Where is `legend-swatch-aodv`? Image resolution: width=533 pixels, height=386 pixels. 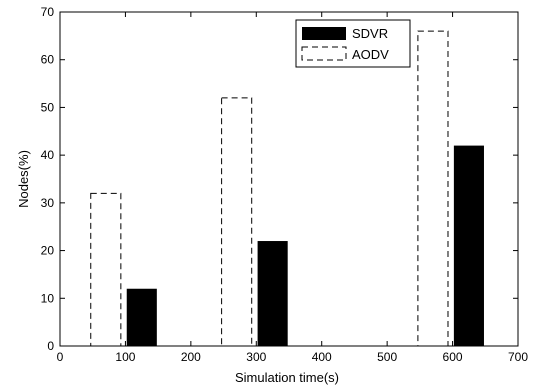 legend-swatch-aodv is located at coordinates (324, 53).